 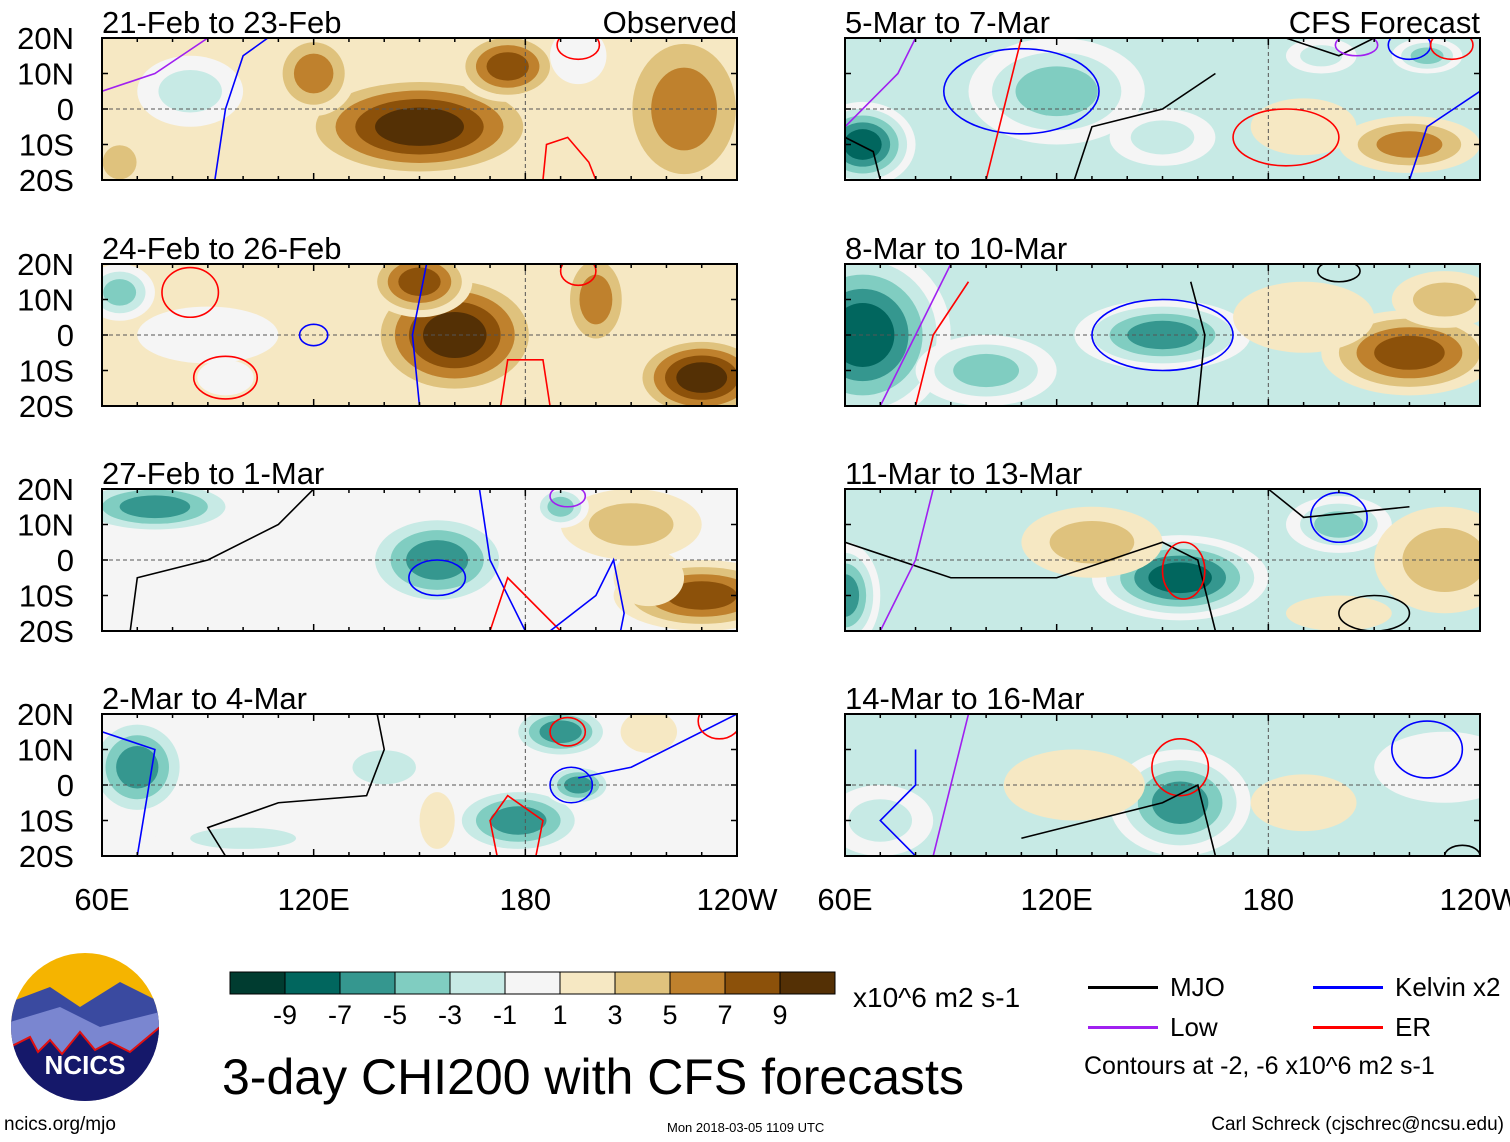 What do you see at coordinates (1194, 1027) in the screenshot?
I see `legend-label: Low` at bounding box center [1194, 1027].